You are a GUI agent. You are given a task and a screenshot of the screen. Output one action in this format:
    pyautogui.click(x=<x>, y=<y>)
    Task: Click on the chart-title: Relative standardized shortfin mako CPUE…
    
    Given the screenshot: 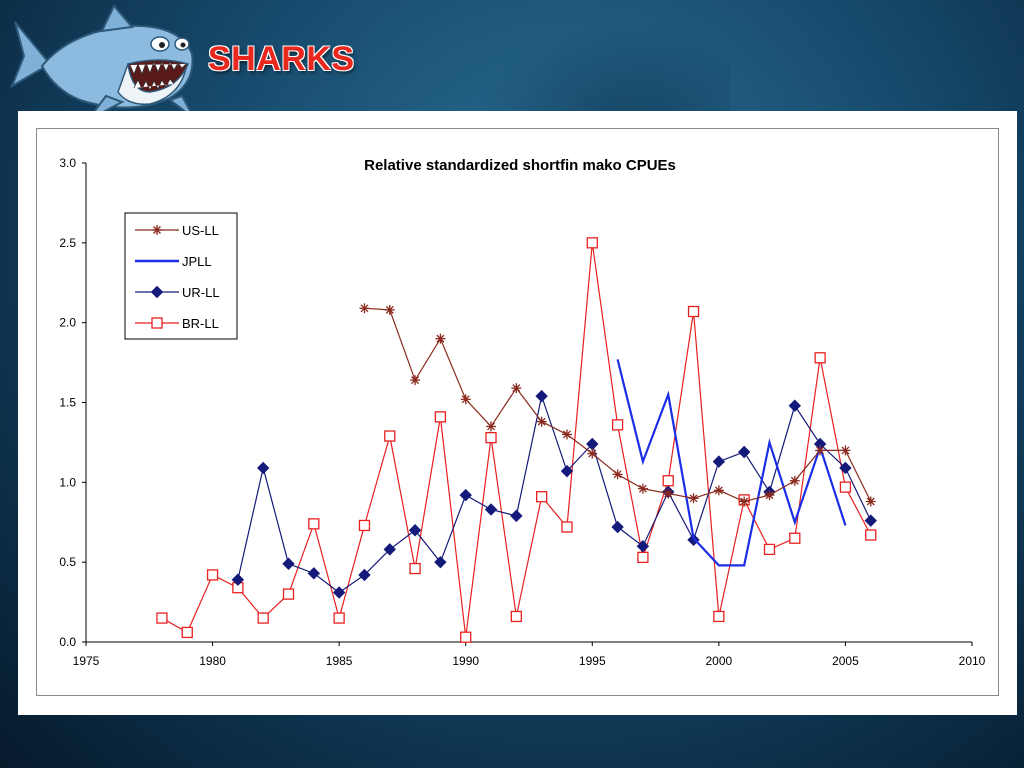 What is the action you would take?
    pyautogui.click(x=520, y=165)
    